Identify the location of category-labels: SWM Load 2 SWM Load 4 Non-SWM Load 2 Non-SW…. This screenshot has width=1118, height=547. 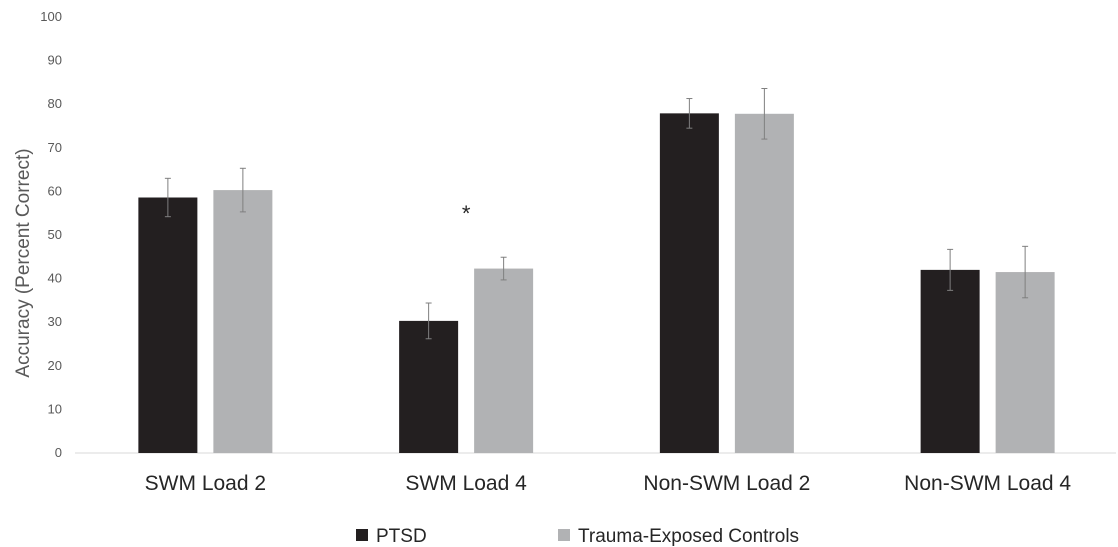
(608, 483).